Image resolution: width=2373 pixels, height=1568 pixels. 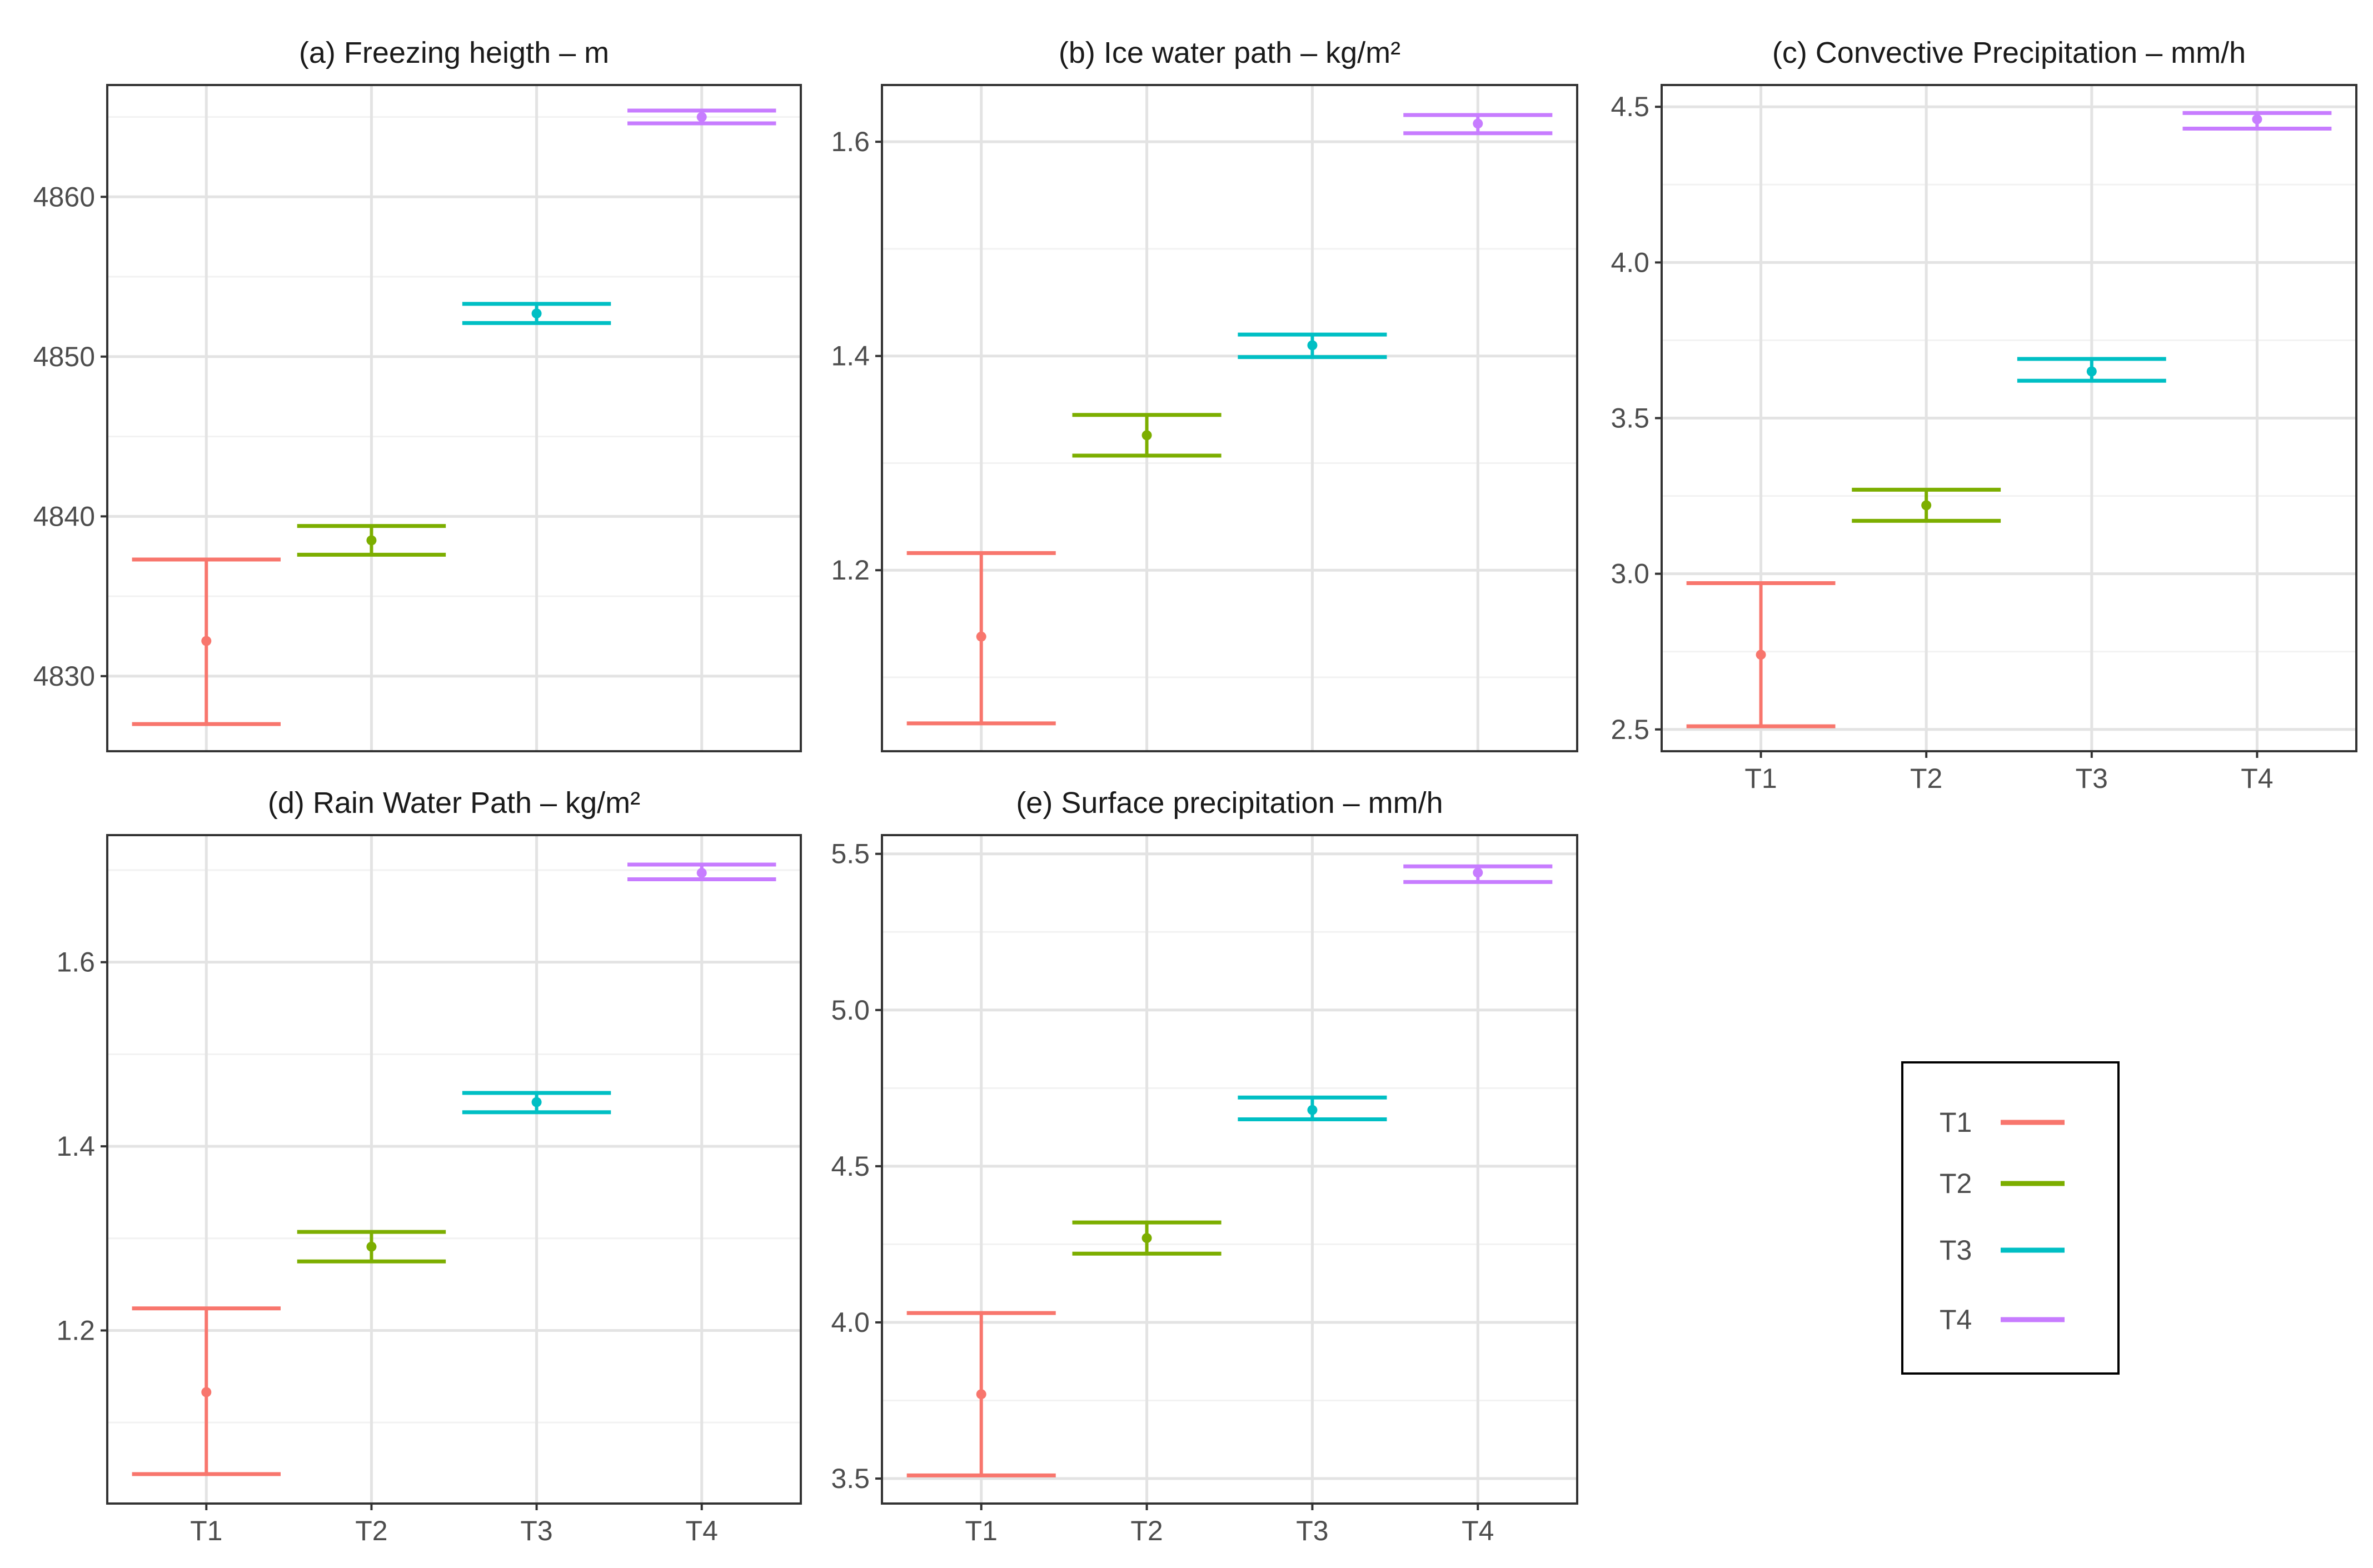 I want to click on legend-item-T2: T2, so click(x=2002, y=1183).